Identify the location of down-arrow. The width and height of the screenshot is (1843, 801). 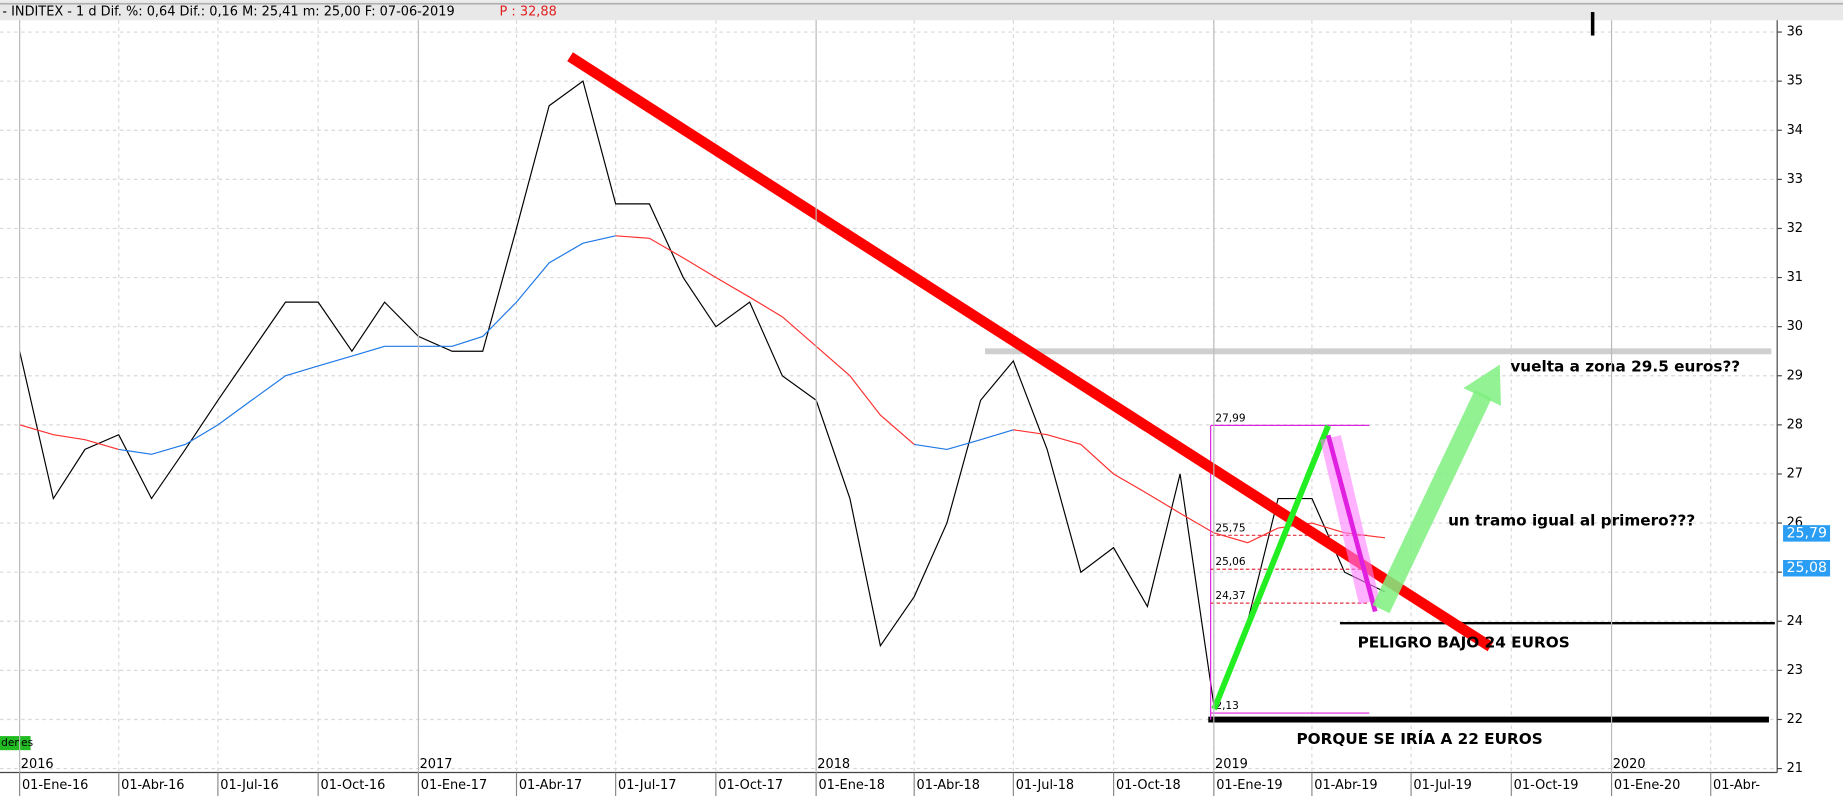
(1351, 523).